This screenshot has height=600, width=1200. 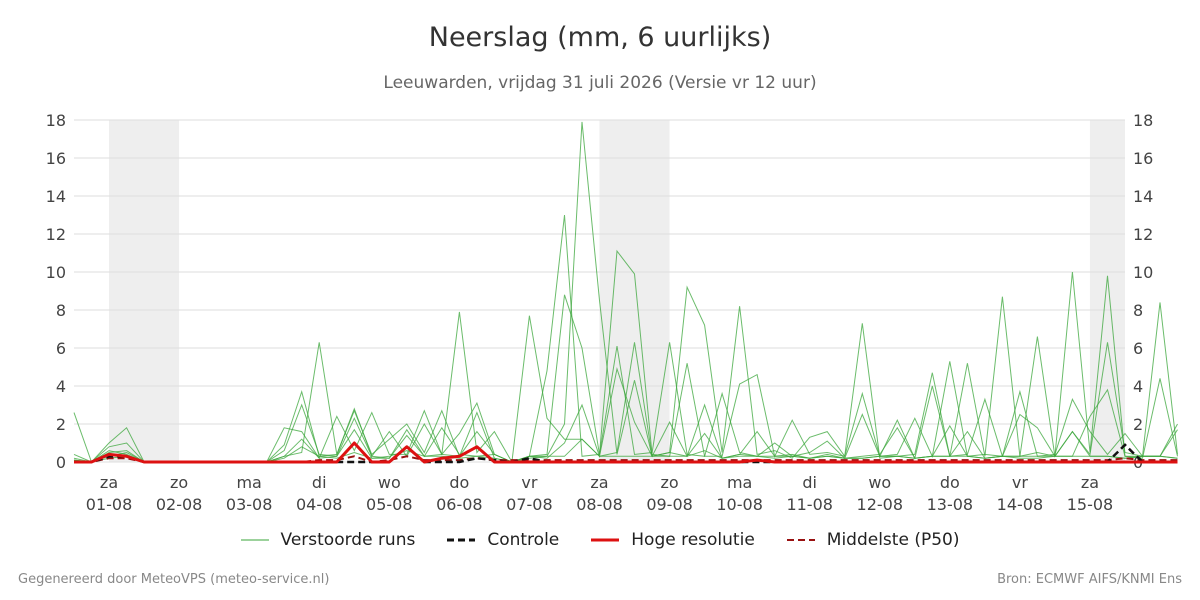 What do you see at coordinates (56, 234) in the screenshot?
I see `y-tick-label-left: 12` at bounding box center [56, 234].